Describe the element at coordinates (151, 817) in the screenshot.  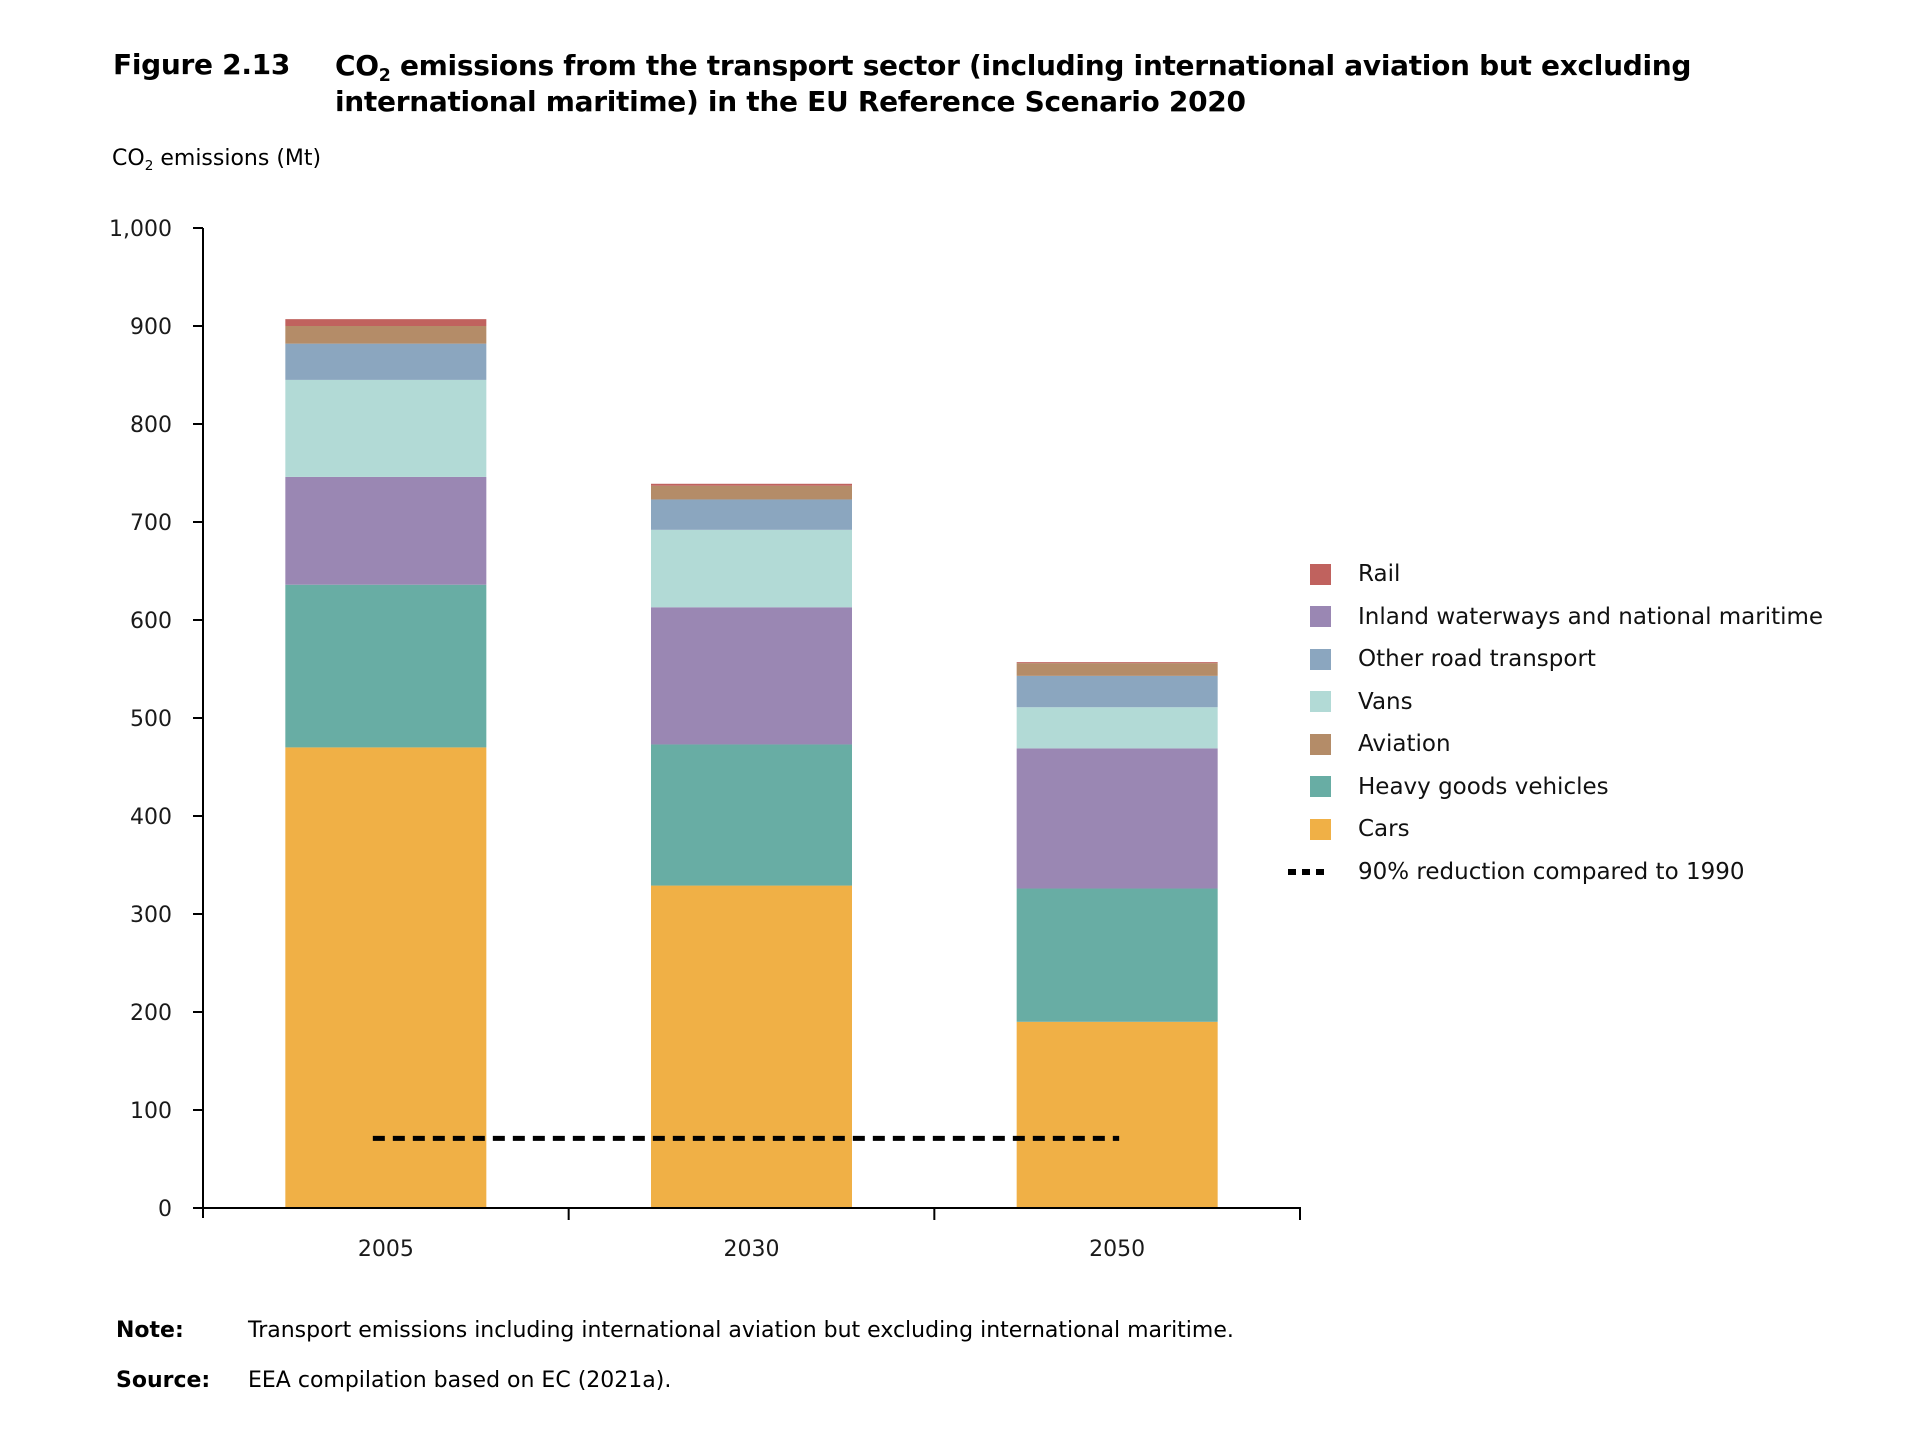
I see `y-tick-label: 400` at that location.